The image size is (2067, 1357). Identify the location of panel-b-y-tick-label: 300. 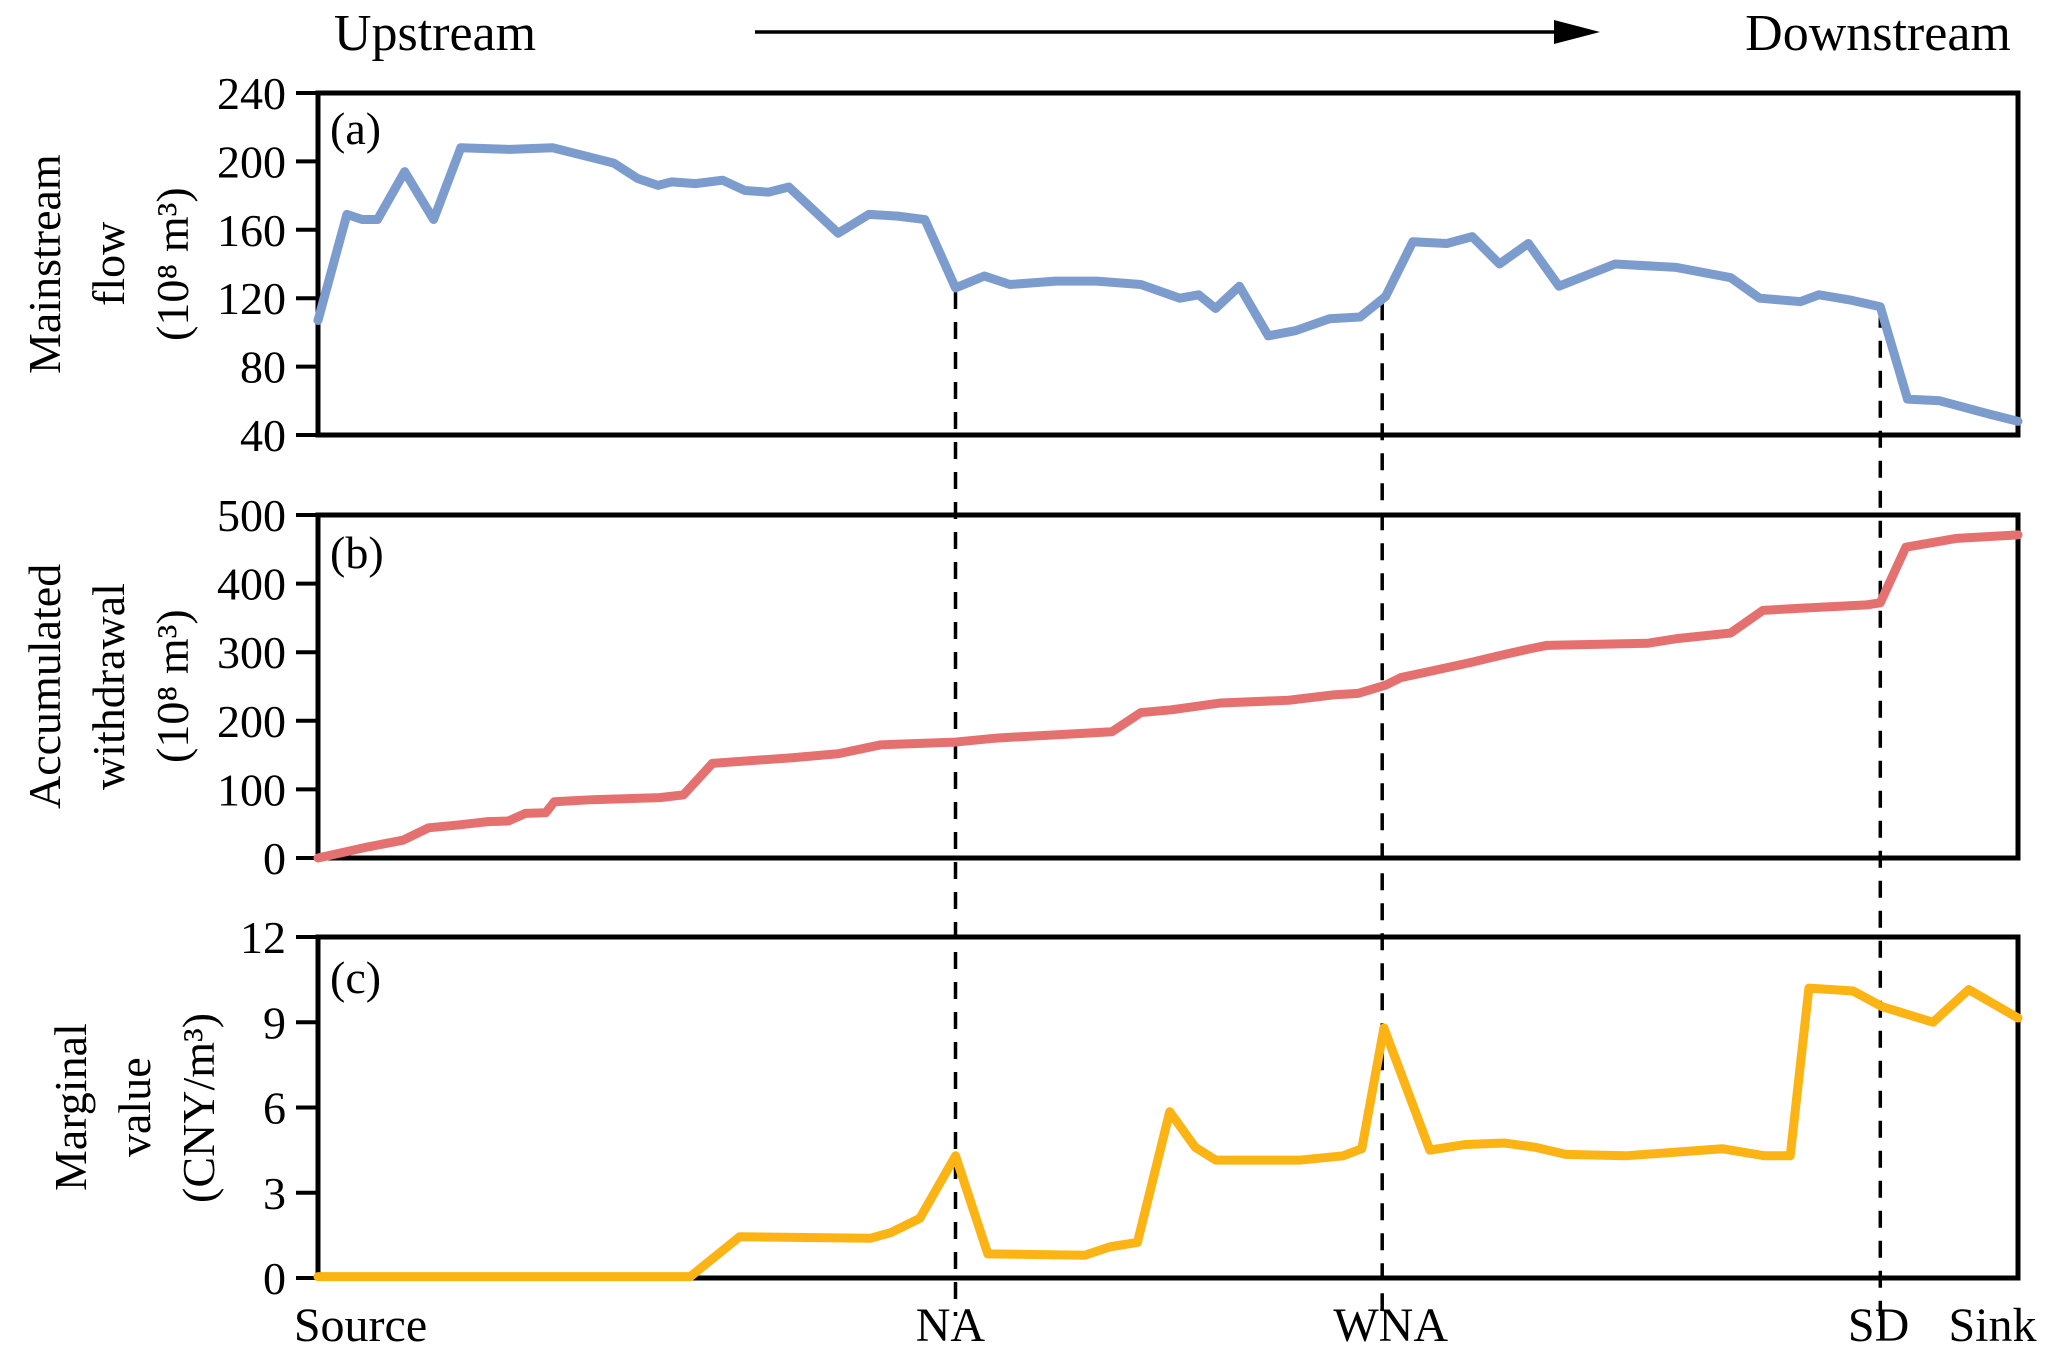
(251, 652).